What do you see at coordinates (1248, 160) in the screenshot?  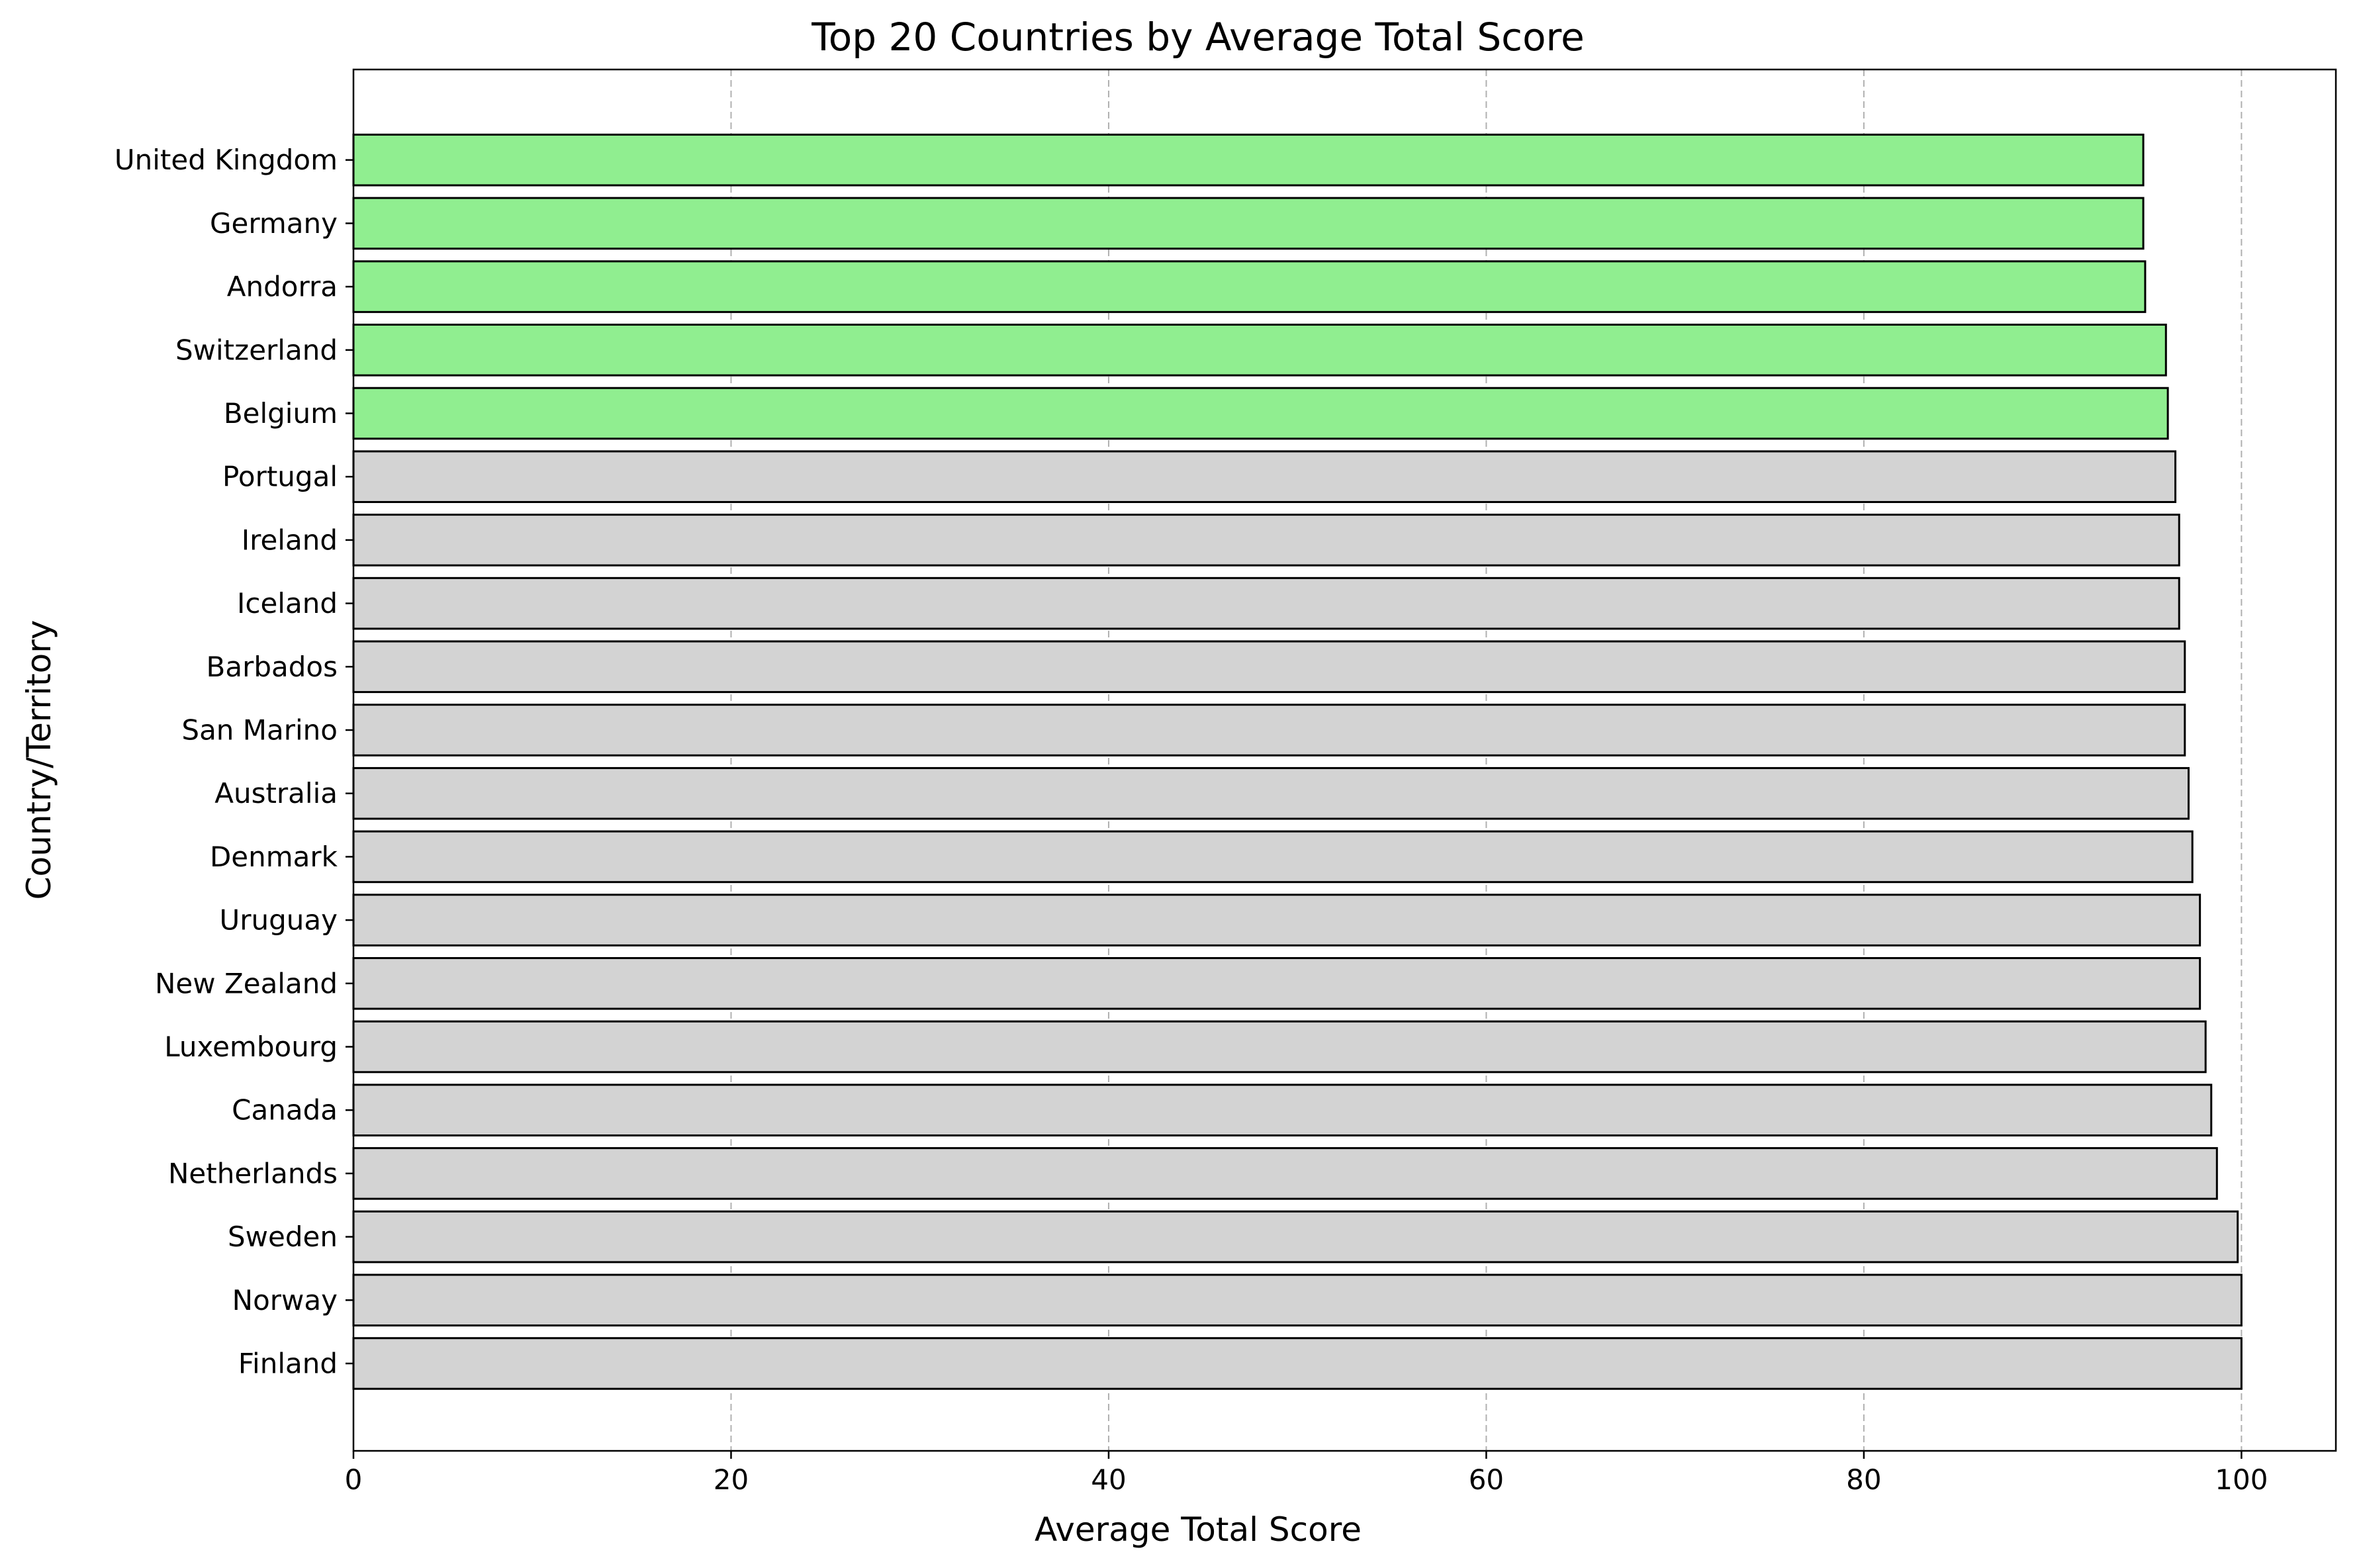 I see `bar-united-kingdom` at bounding box center [1248, 160].